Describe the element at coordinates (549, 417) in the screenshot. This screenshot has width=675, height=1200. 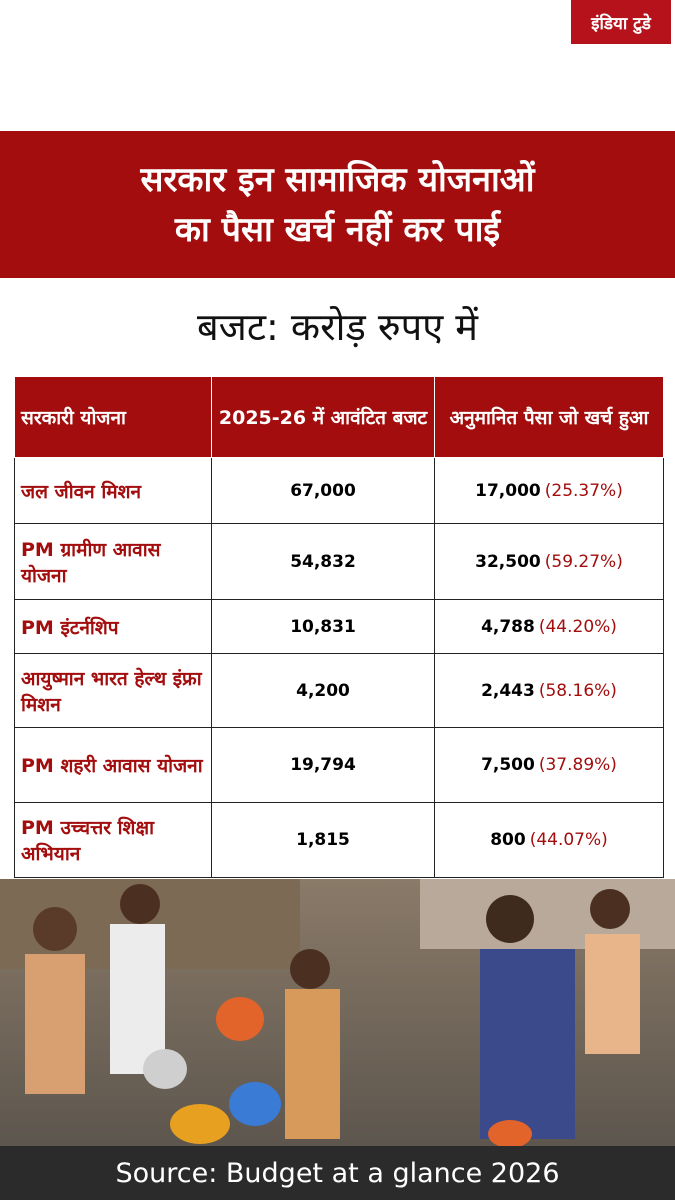
I see `column-header: अनुमानित पैसा जो खर्च हुआ` at that location.